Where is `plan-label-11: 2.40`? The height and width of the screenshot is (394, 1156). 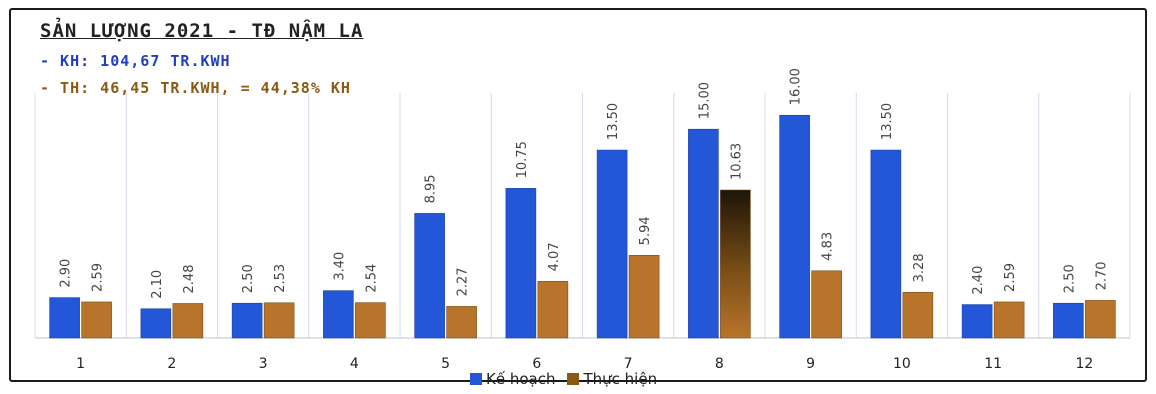
plan-label-11: 2.40 is located at coordinates (978, 280).